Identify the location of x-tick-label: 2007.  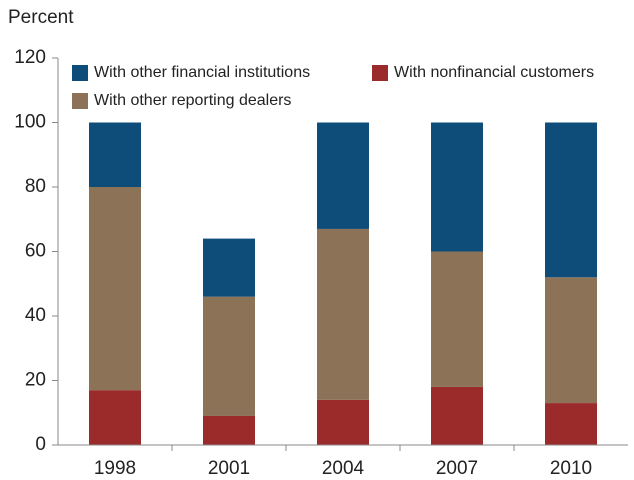
(457, 468).